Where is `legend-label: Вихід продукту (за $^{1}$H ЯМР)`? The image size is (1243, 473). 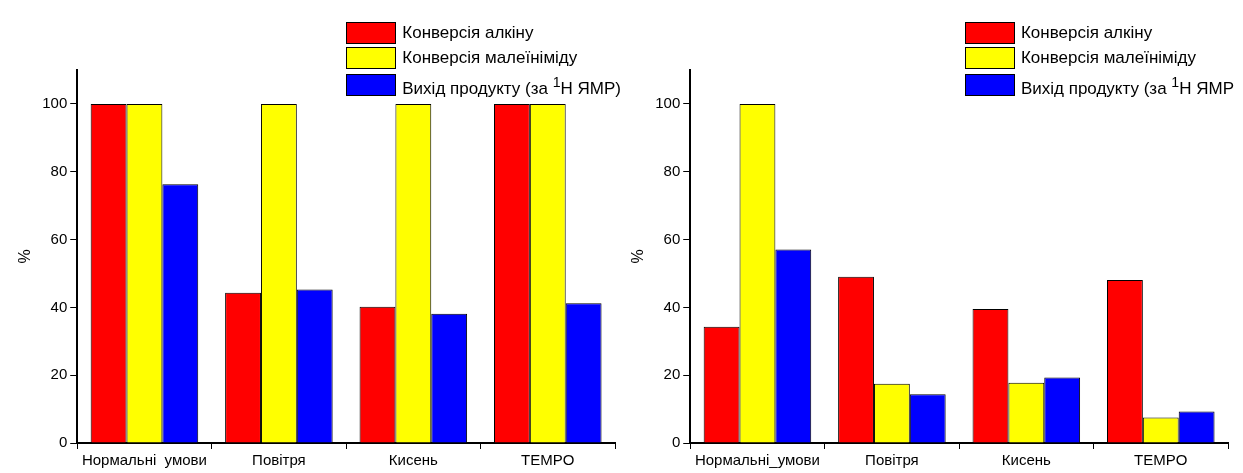
legend-label: Вихід продукту (за $^{1}$H ЯМР) is located at coordinates (511, 86).